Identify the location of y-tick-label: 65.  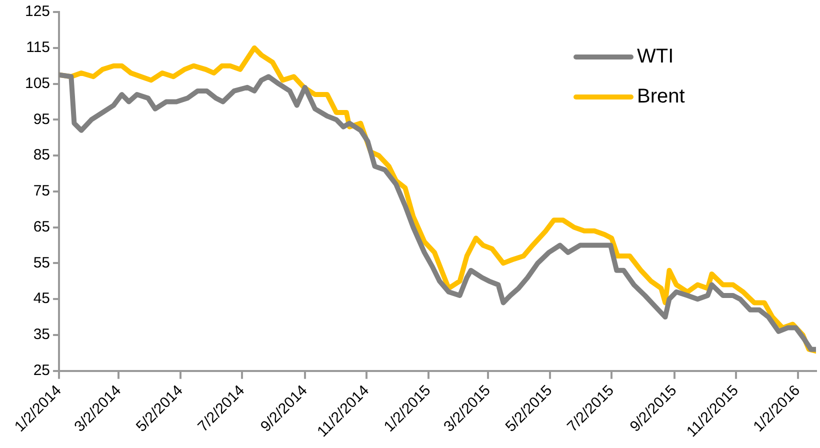
(41, 227).